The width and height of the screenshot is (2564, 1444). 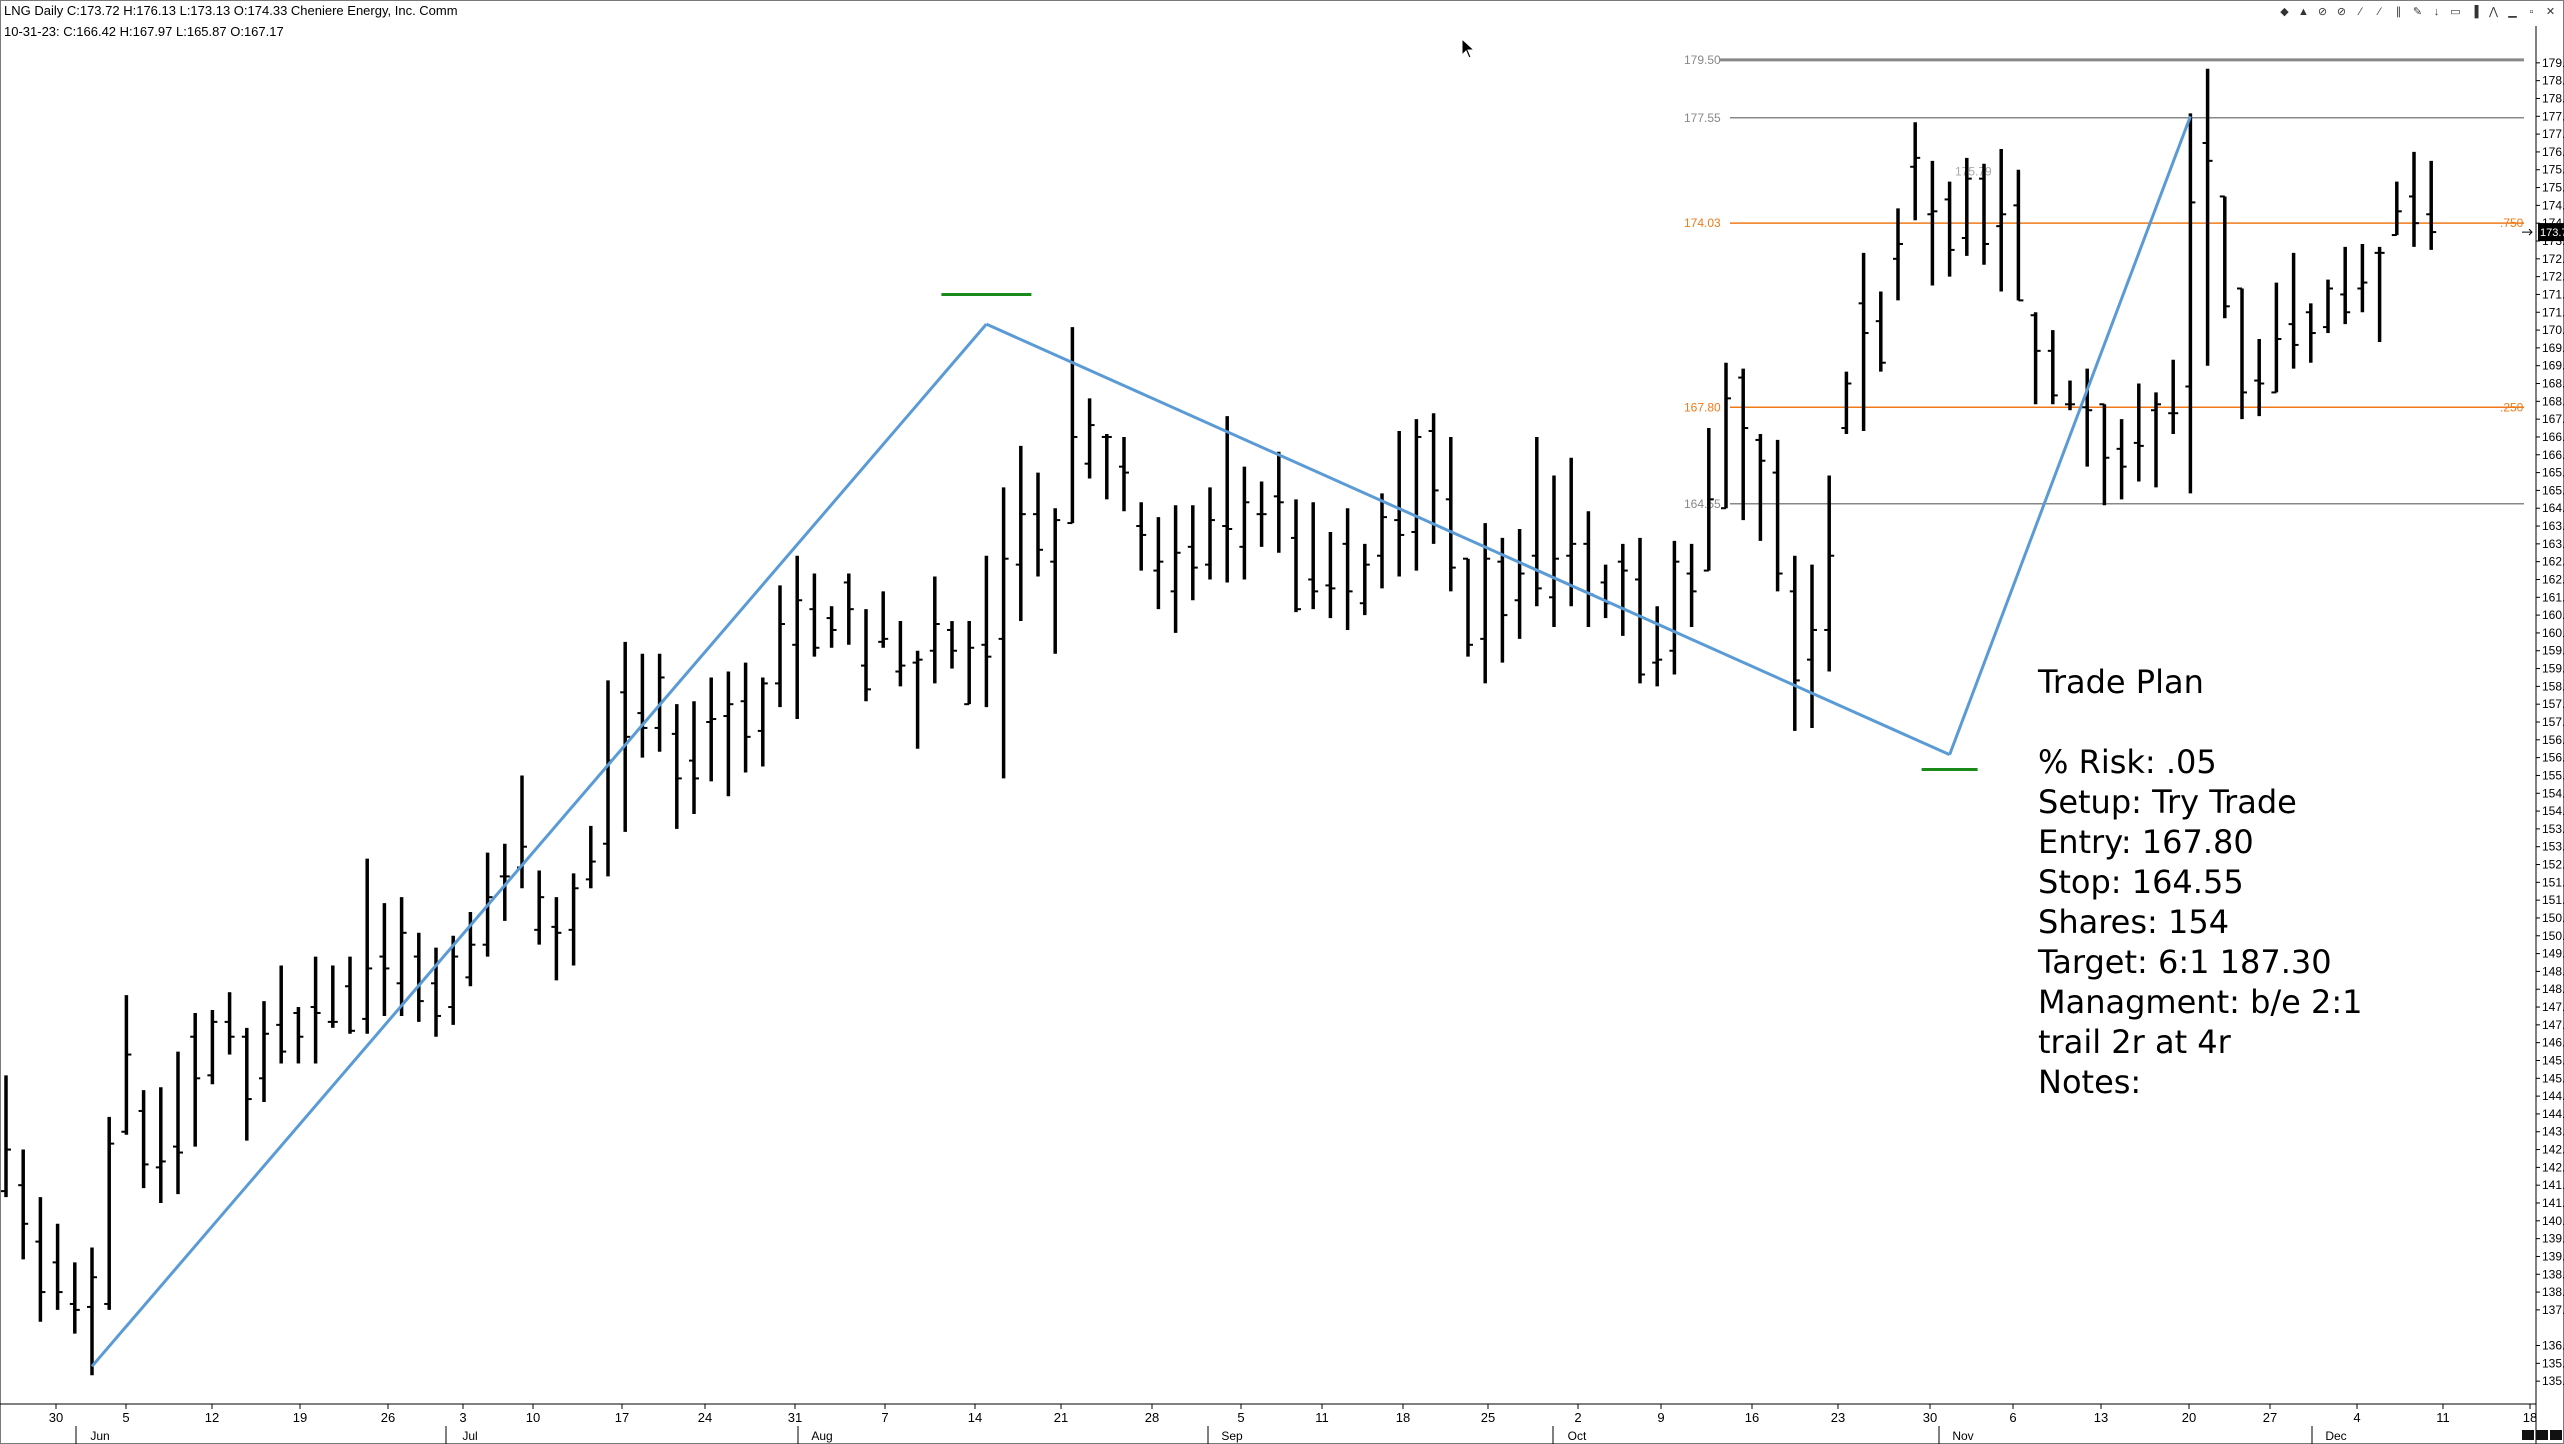 I want to click on x-month-label: Oct, so click(x=1577, y=1436).